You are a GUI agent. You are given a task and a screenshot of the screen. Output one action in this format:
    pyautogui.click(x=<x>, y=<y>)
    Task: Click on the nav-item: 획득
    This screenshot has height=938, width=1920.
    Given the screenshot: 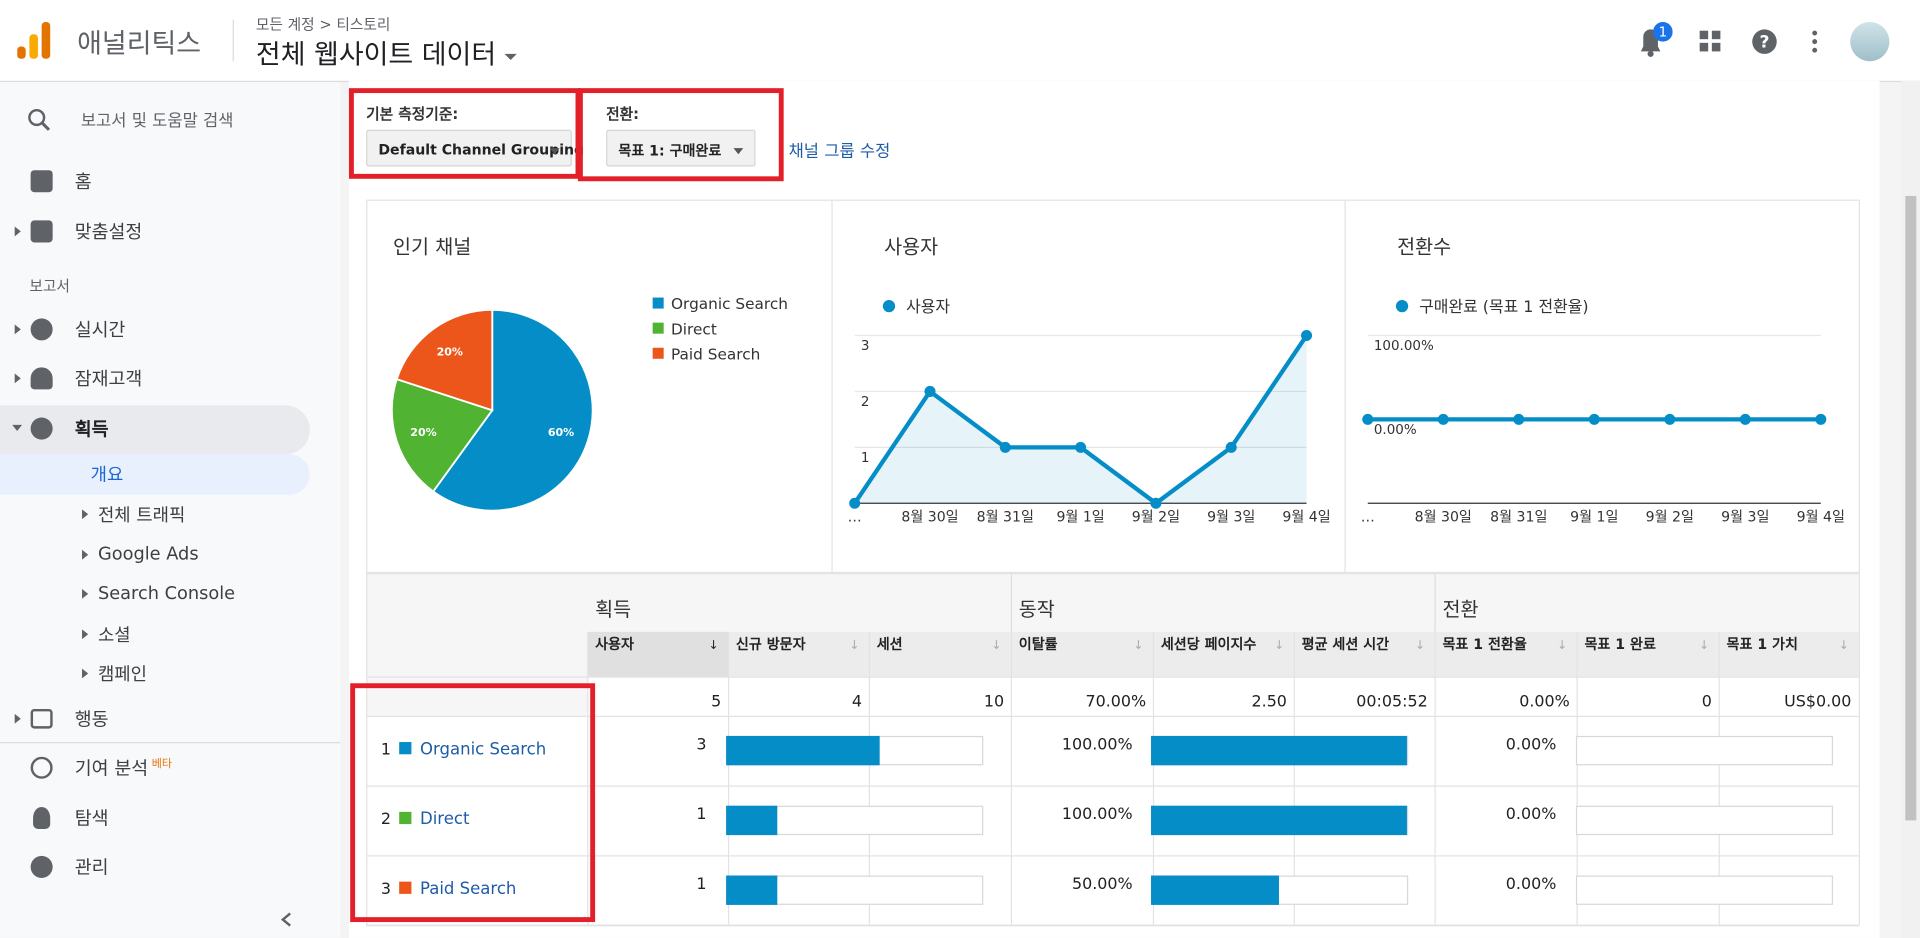 What is the action you would take?
    pyautogui.click(x=91, y=429)
    